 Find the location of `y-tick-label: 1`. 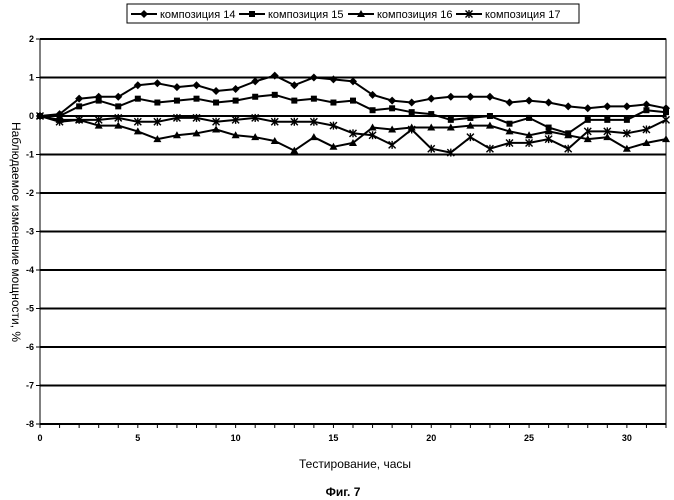

y-tick-label: 1 is located at coordinates (31, 78).